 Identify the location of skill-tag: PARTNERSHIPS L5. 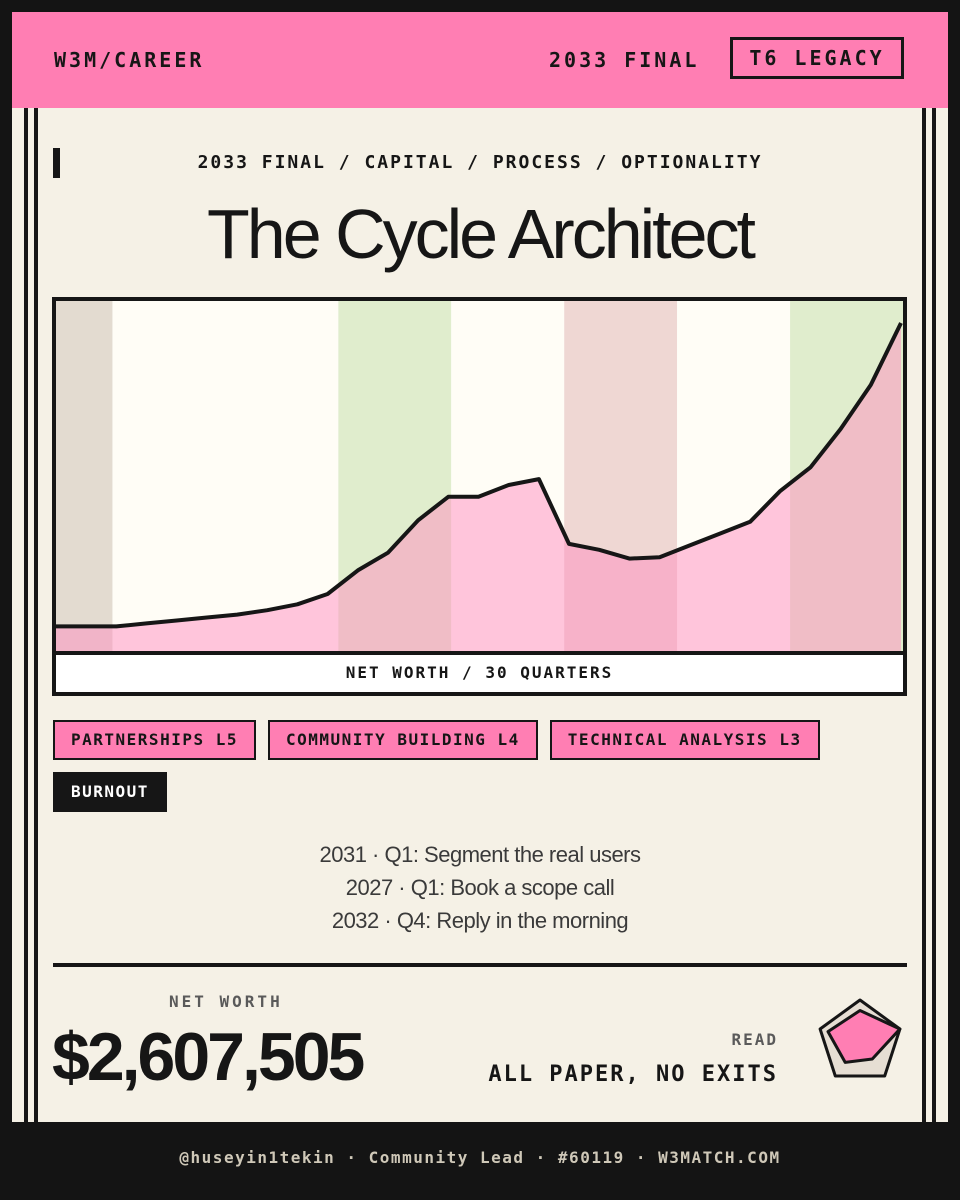
(154, 740).